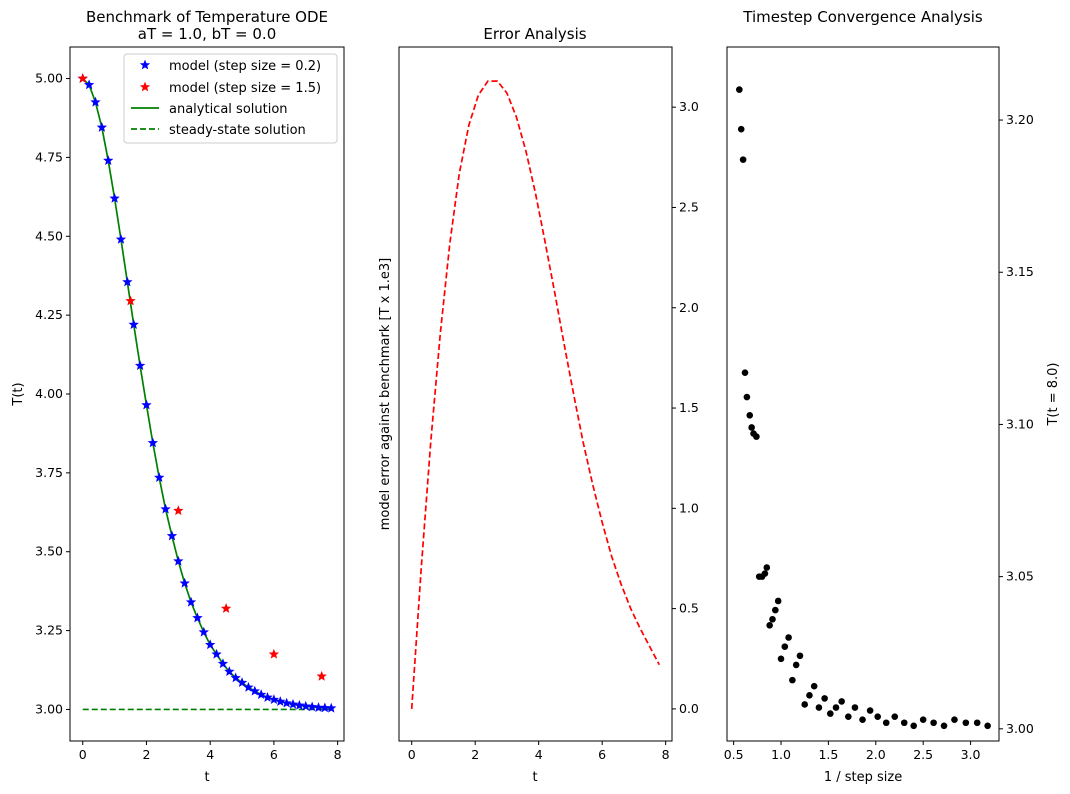 The image size is (1070, 794). I want to click on y-tick-label: 3.25, so click(49, 630).